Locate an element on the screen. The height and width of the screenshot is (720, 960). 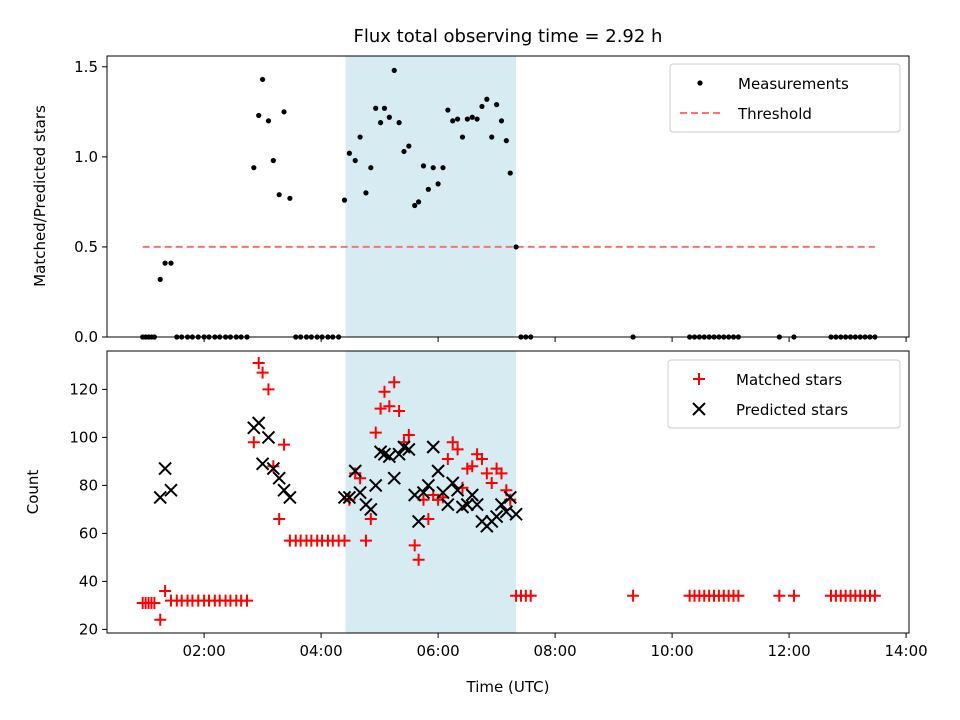
ratio-x-ticks is located at coordinates (555, 339).